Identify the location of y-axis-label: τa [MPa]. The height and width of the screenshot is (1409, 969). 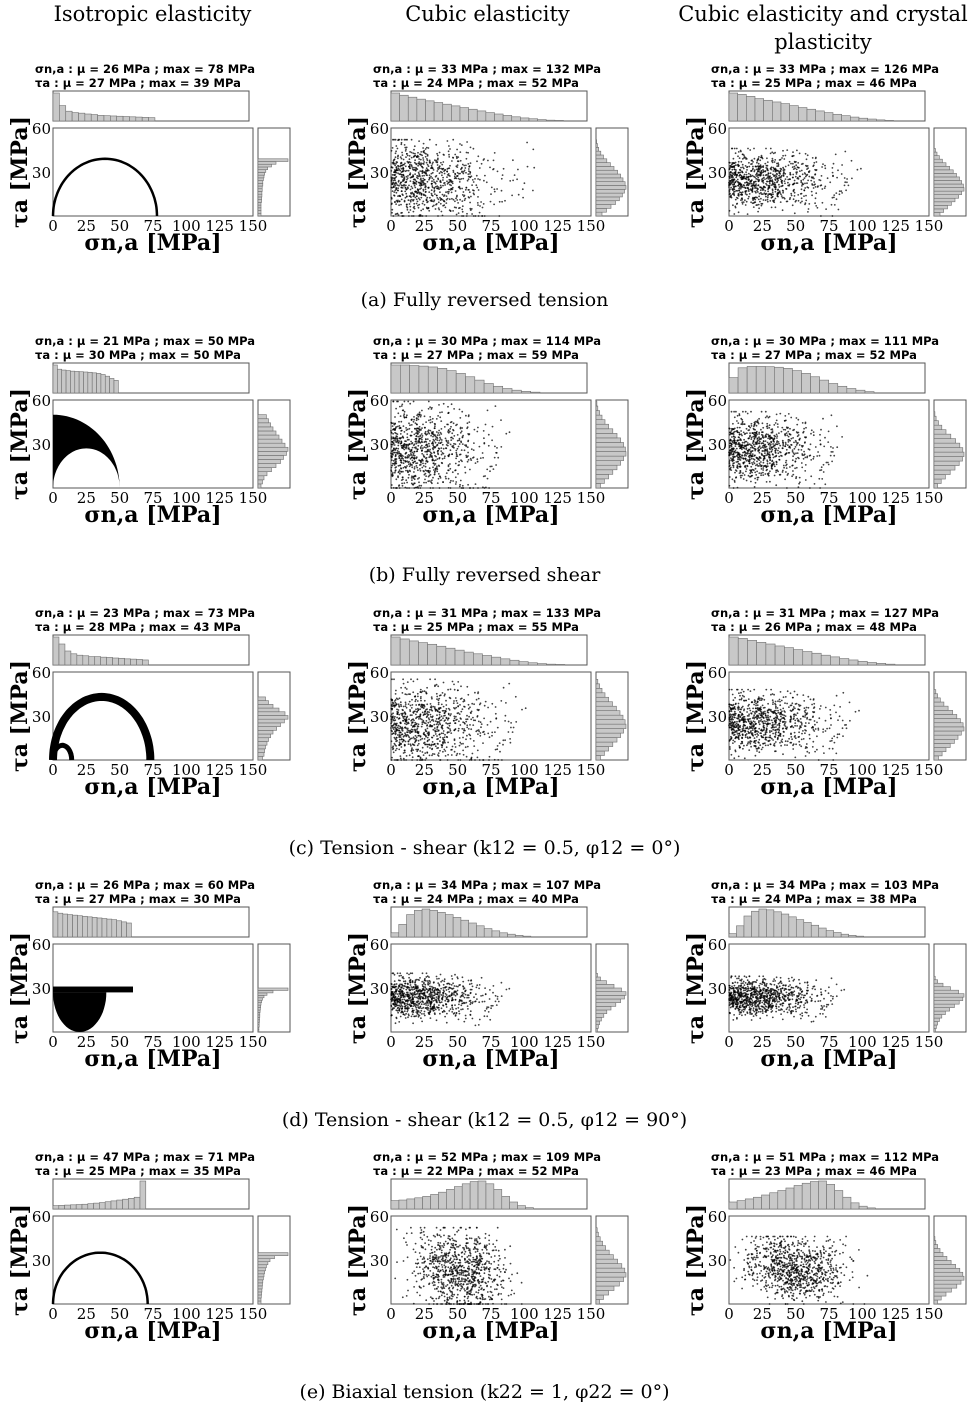
(696, 444).